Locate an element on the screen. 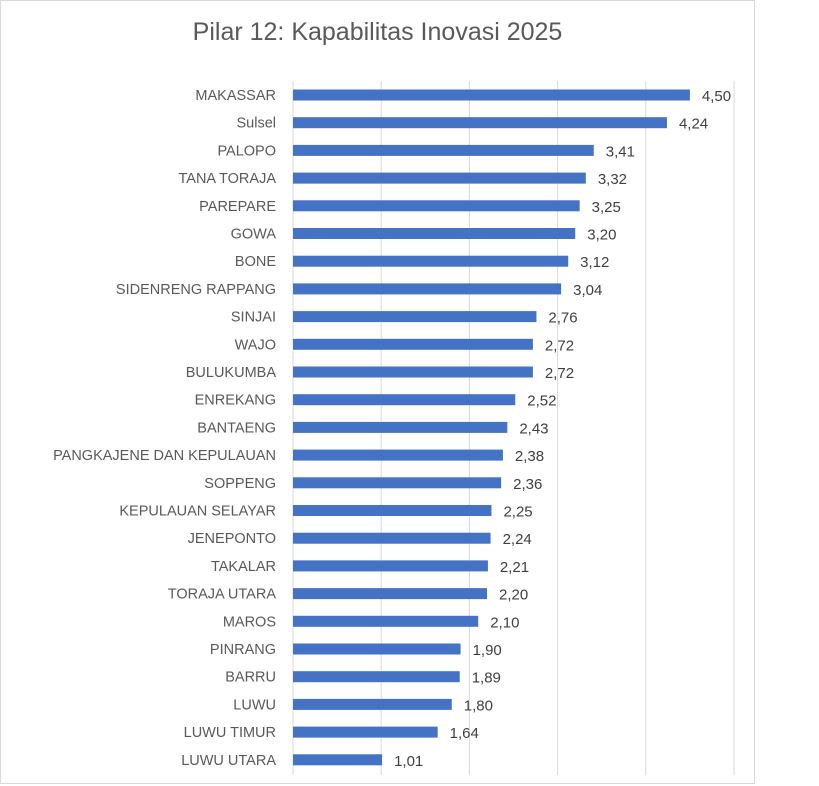  data-label: 4,50 is located at coordinates (716, 96).